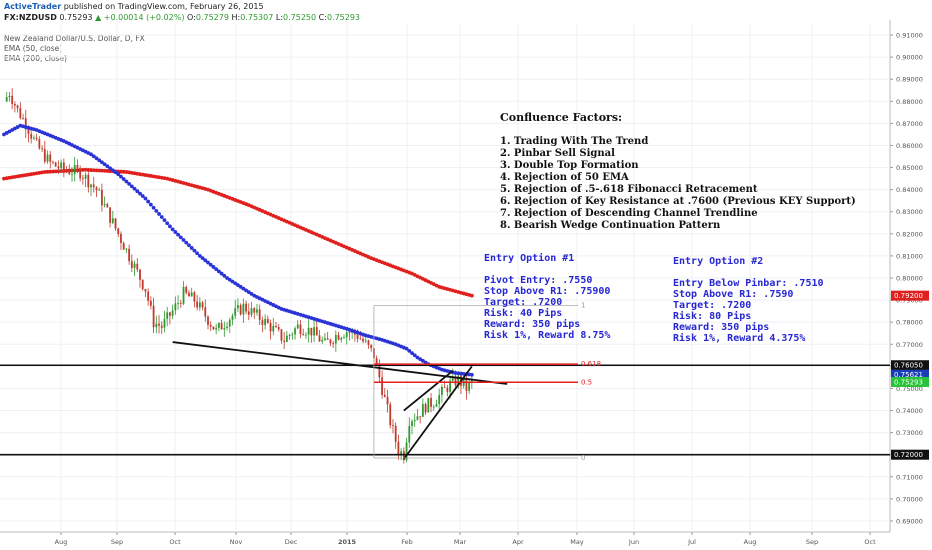  Describe the element at coordinates (523, 313) in the screenshot. I see `entry-line: Risk: 40 Pips` at that location.